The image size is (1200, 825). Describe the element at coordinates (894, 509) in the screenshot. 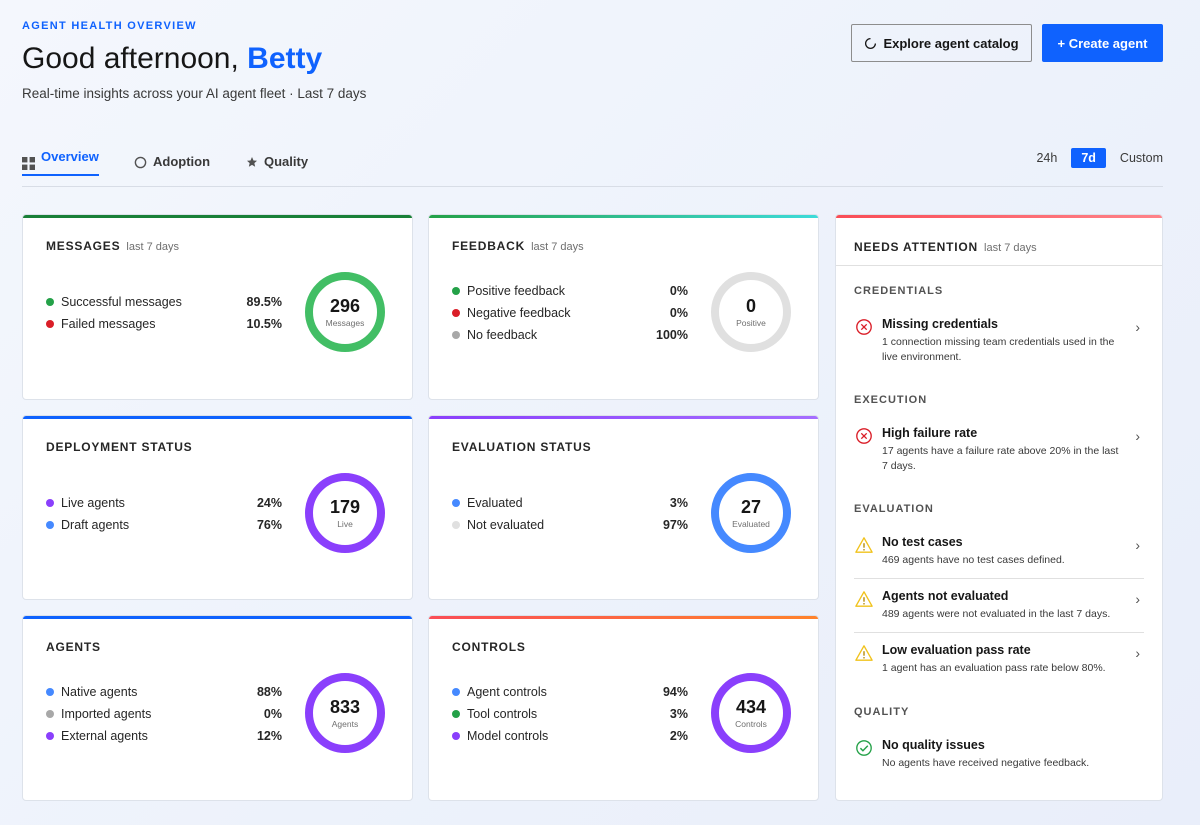

I see `section-label-evaluation: EVALUATION` at that location.